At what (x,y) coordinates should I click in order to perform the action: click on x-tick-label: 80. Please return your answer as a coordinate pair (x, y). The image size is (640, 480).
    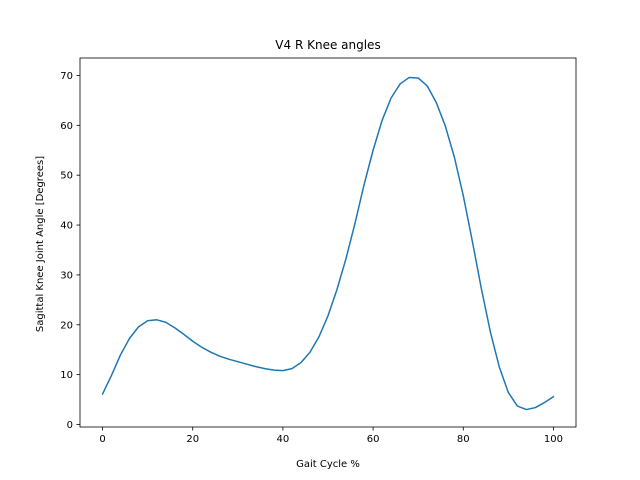
    Looking at the image, I should click on (463, 439).